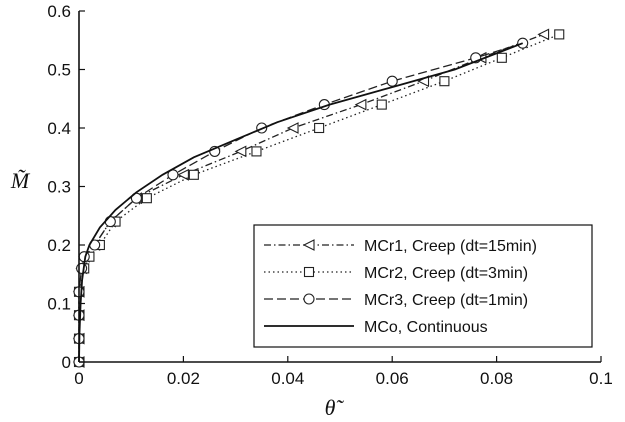 The width and height of the screenshot is (625, 422). I want to click on x-tick-label: 0.1, so click(601, 378).